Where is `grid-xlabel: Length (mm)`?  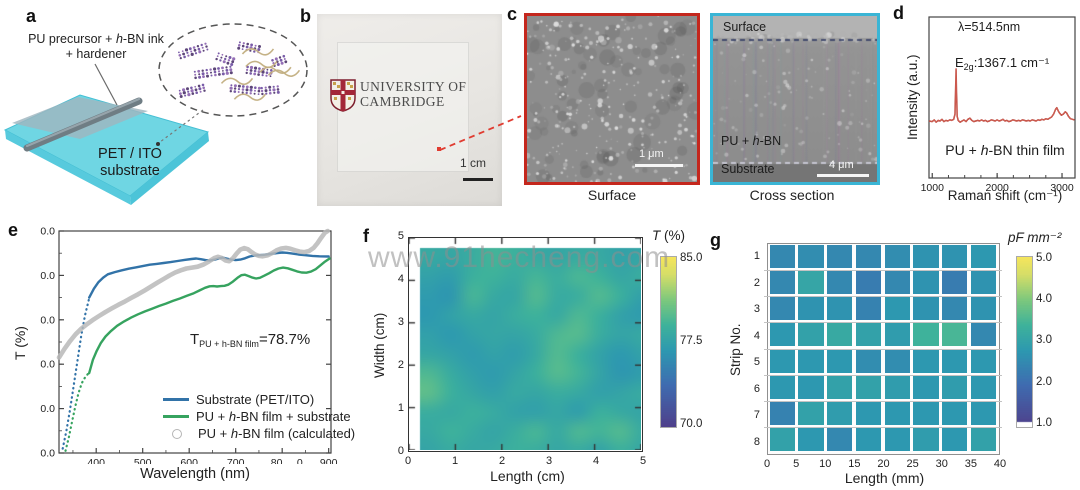 grid-xlabel: Length (mm) is located at coordinates (884, 478).